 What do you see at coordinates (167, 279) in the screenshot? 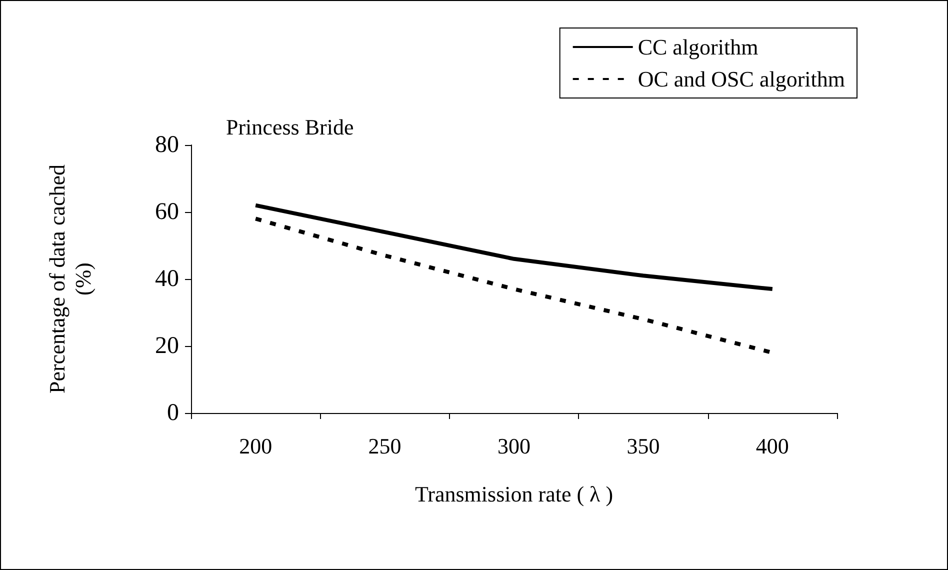
I see `y-tick-label: 40` at bounding box center [167, 279].